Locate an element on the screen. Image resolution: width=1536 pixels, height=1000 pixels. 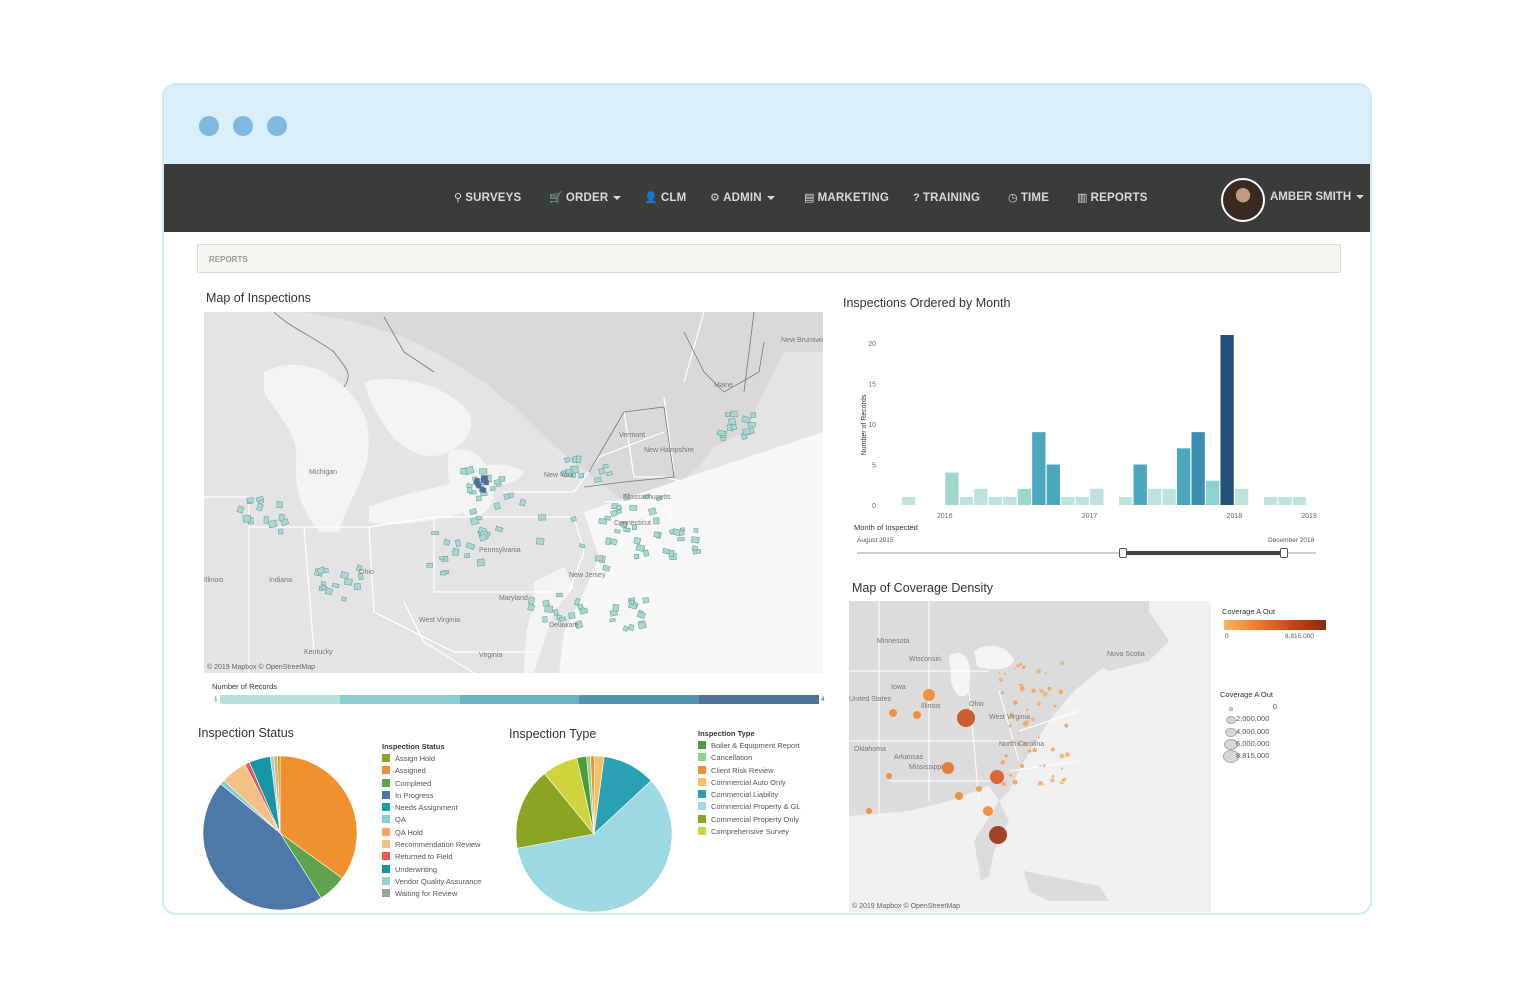
legend-item-commercial-liability: Commercial Liability is located at coordinates (749, 796).